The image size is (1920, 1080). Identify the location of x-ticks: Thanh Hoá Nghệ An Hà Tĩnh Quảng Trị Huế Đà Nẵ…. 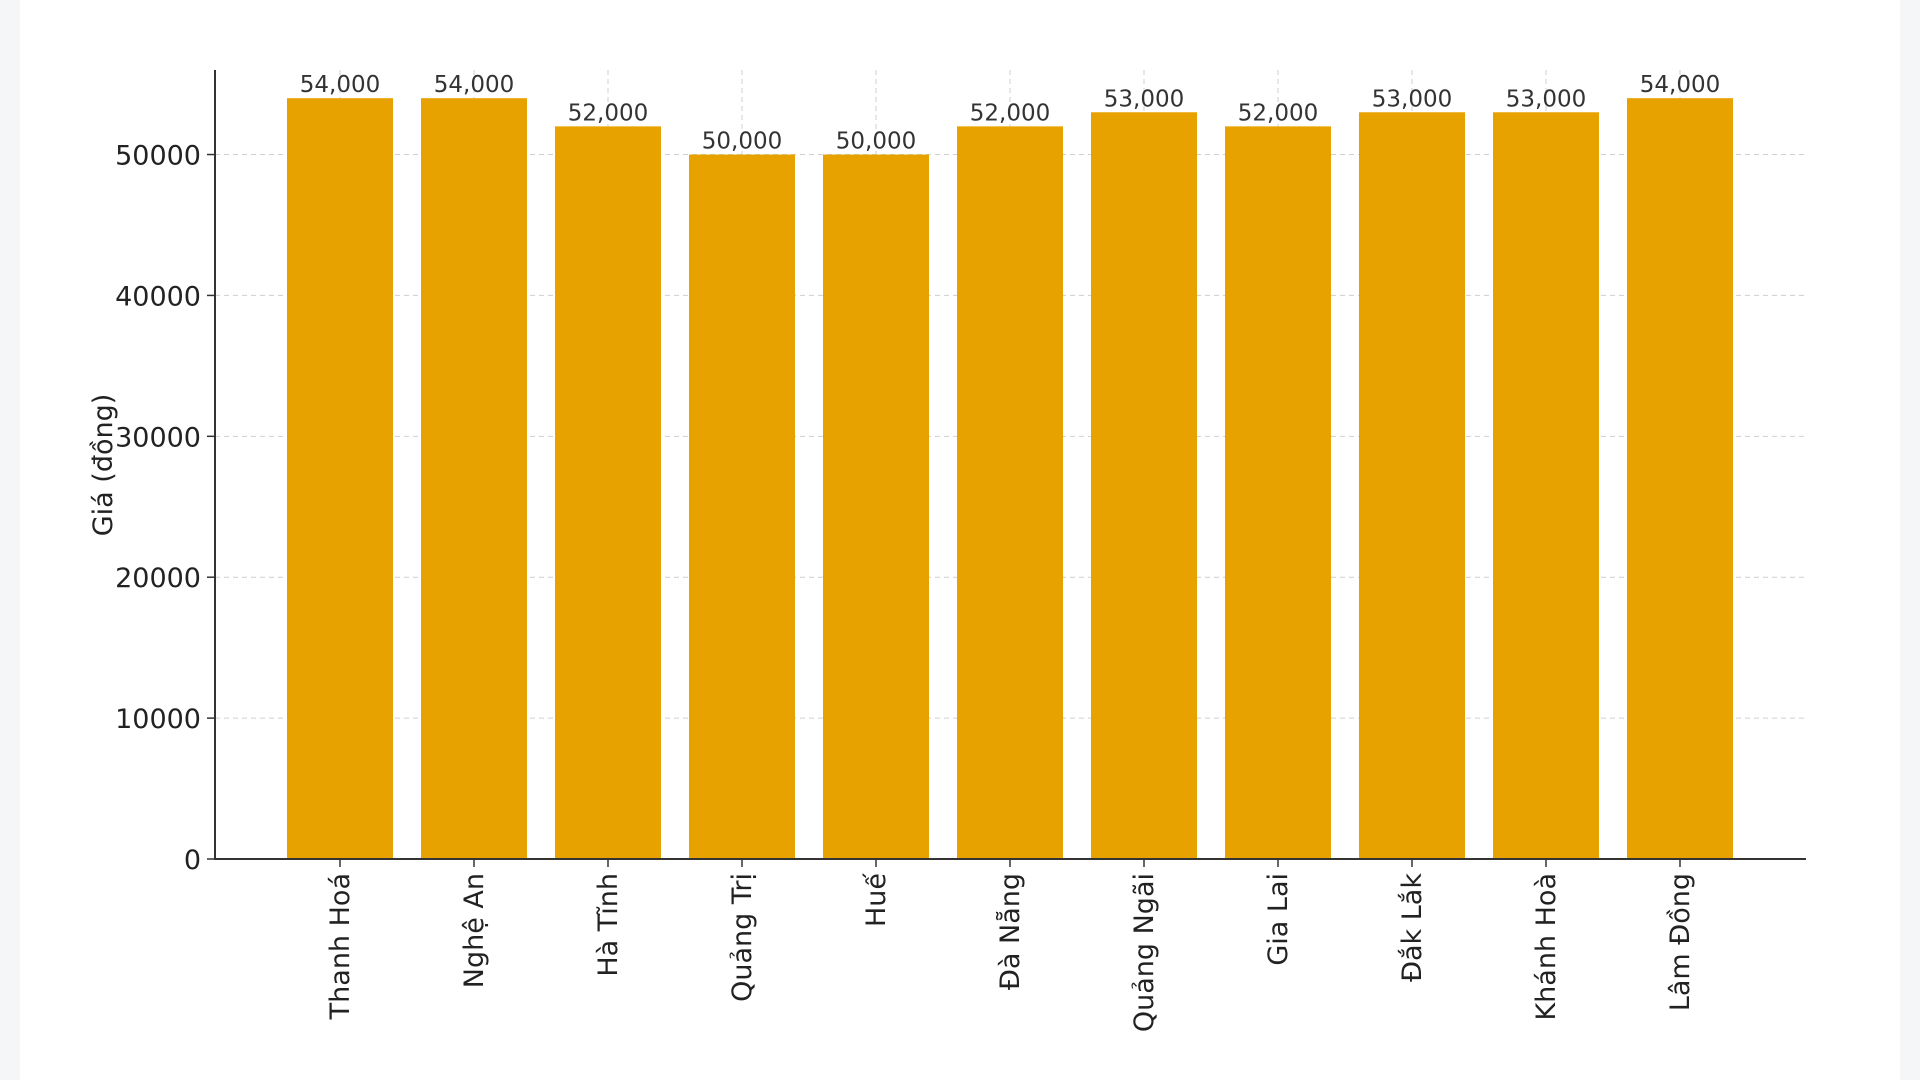
(1010, 945).